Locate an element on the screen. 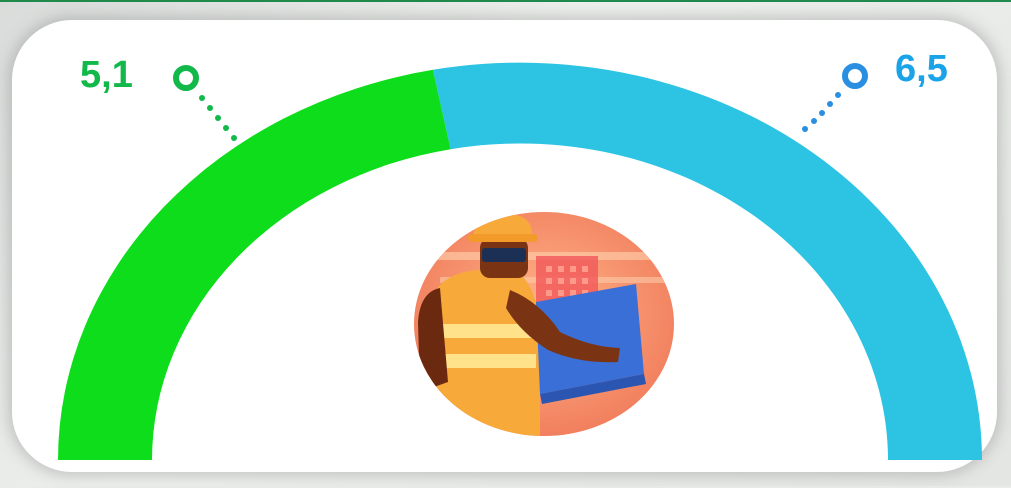 The image size is (1011, 488). marker-left is located at coordinates (206, 104).